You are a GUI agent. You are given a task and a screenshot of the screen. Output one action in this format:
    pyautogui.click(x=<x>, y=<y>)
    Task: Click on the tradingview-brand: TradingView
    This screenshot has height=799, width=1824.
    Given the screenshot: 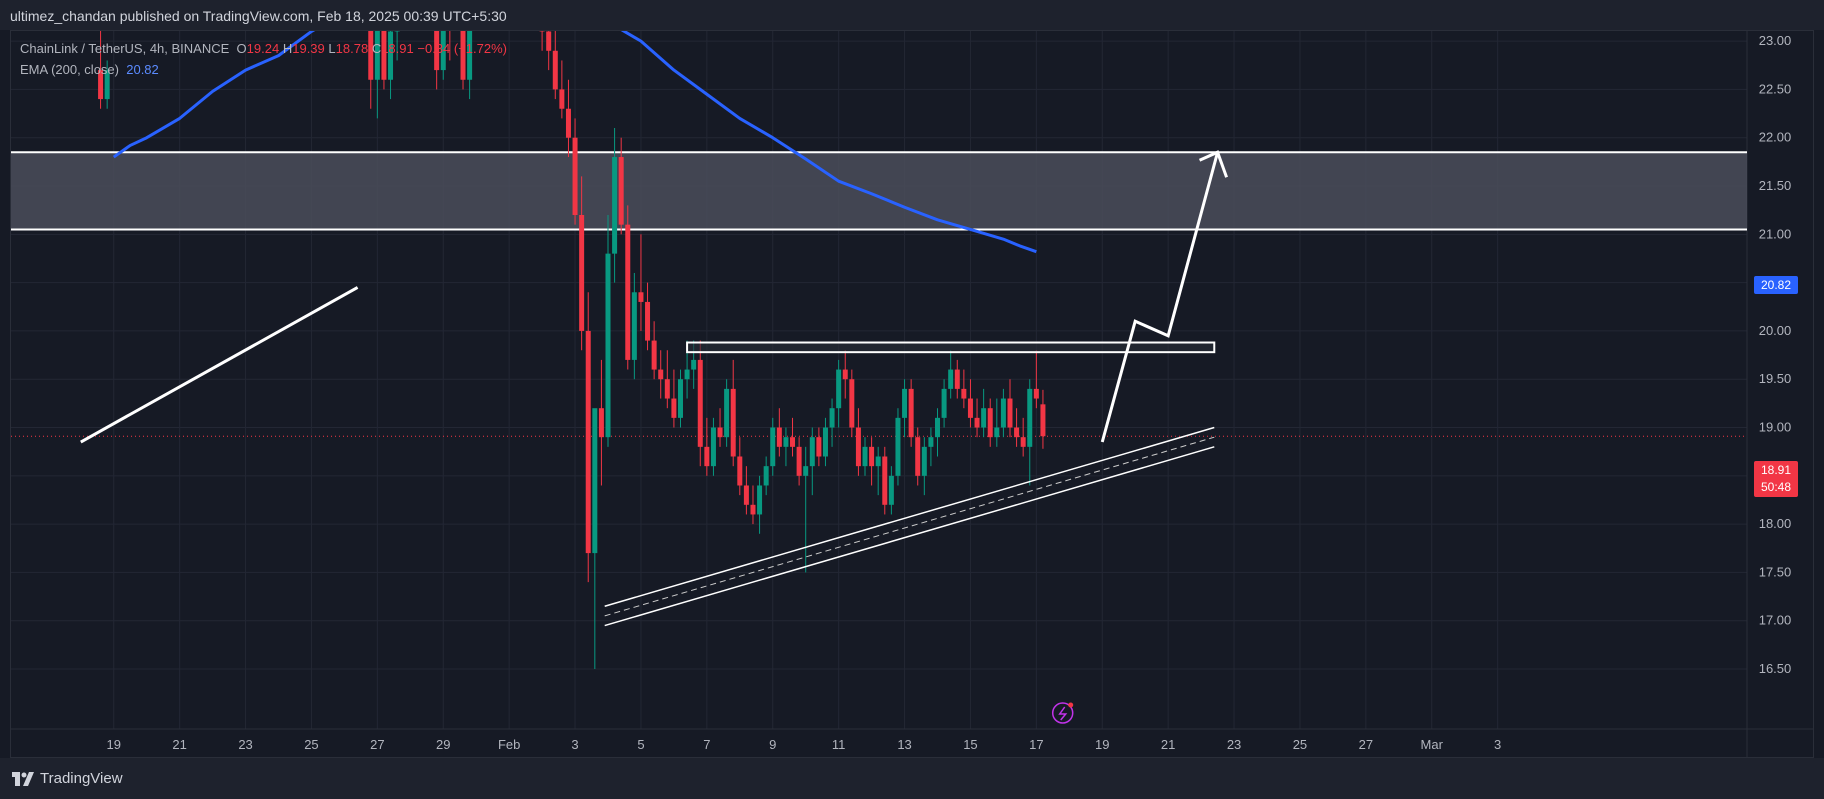 What is the action you would take?
    pyautogui.click(x=67, y=778)
    